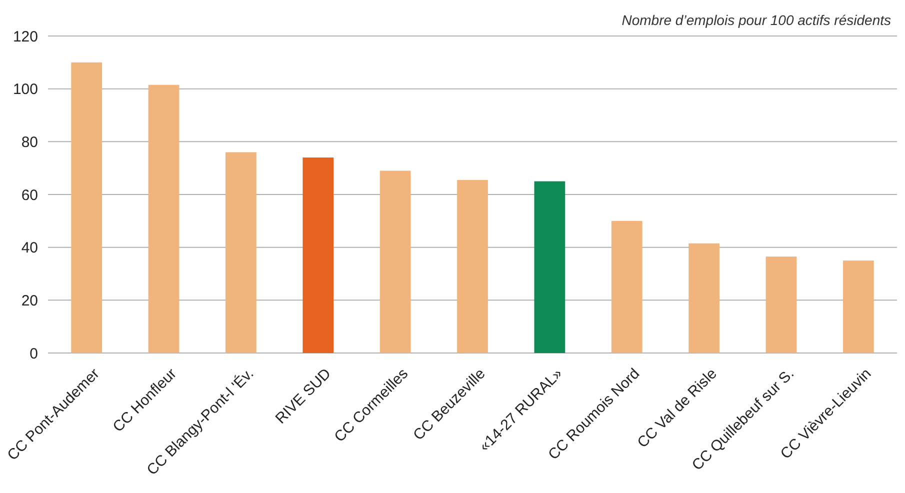 This screenshot has width=905, height=493. What do you see at coordinates (29, 248) in the screenshot?
I see `y-tick-label: 40` at bounding box center [29, 248].